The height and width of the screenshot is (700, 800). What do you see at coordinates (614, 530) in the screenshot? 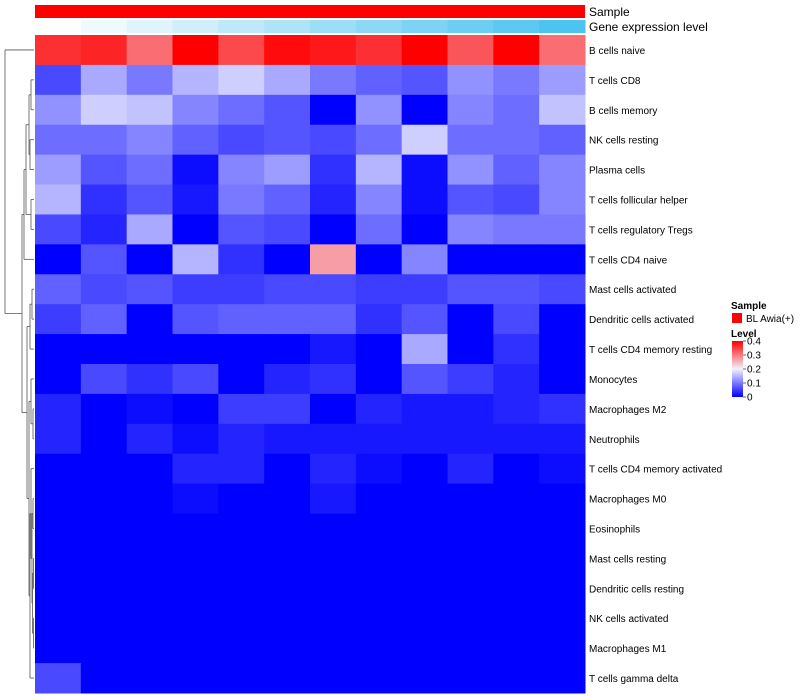
I see `row-label: Eosinophils` at bounding box center [614, 530].